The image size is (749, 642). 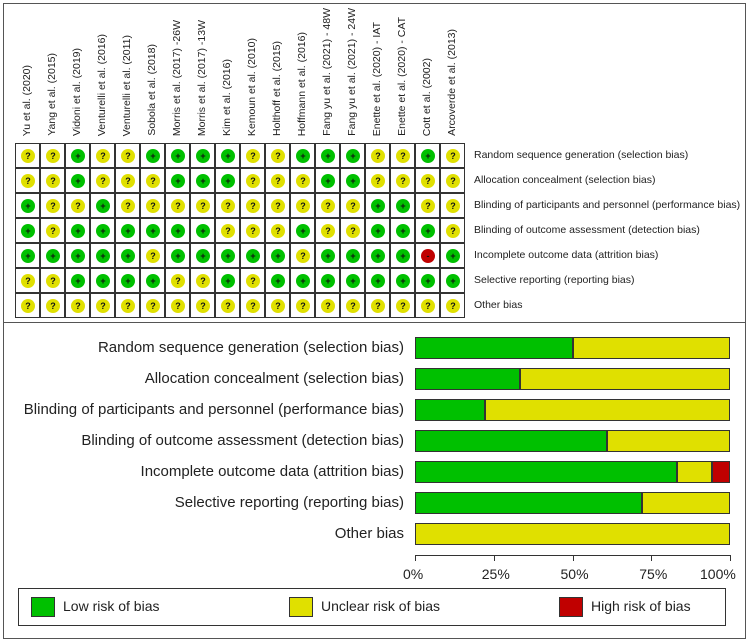 I want to click on study-header: Fang yu et al. (2021) - 48W, so click(x=327, y=74).